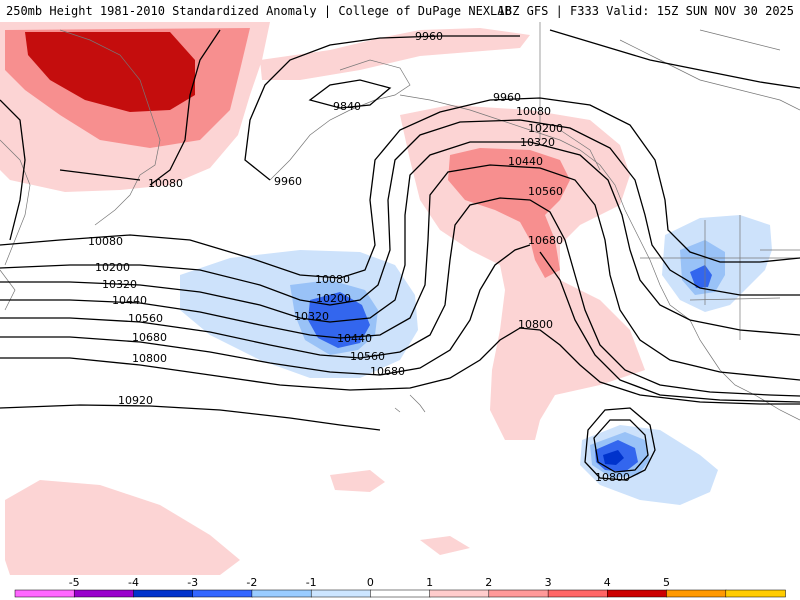 The height and width of the screenshot is (600, 800). Describe the element at coordinates (122, 527) in the screenshot. I see `positive-anomaly-sw` at that location.